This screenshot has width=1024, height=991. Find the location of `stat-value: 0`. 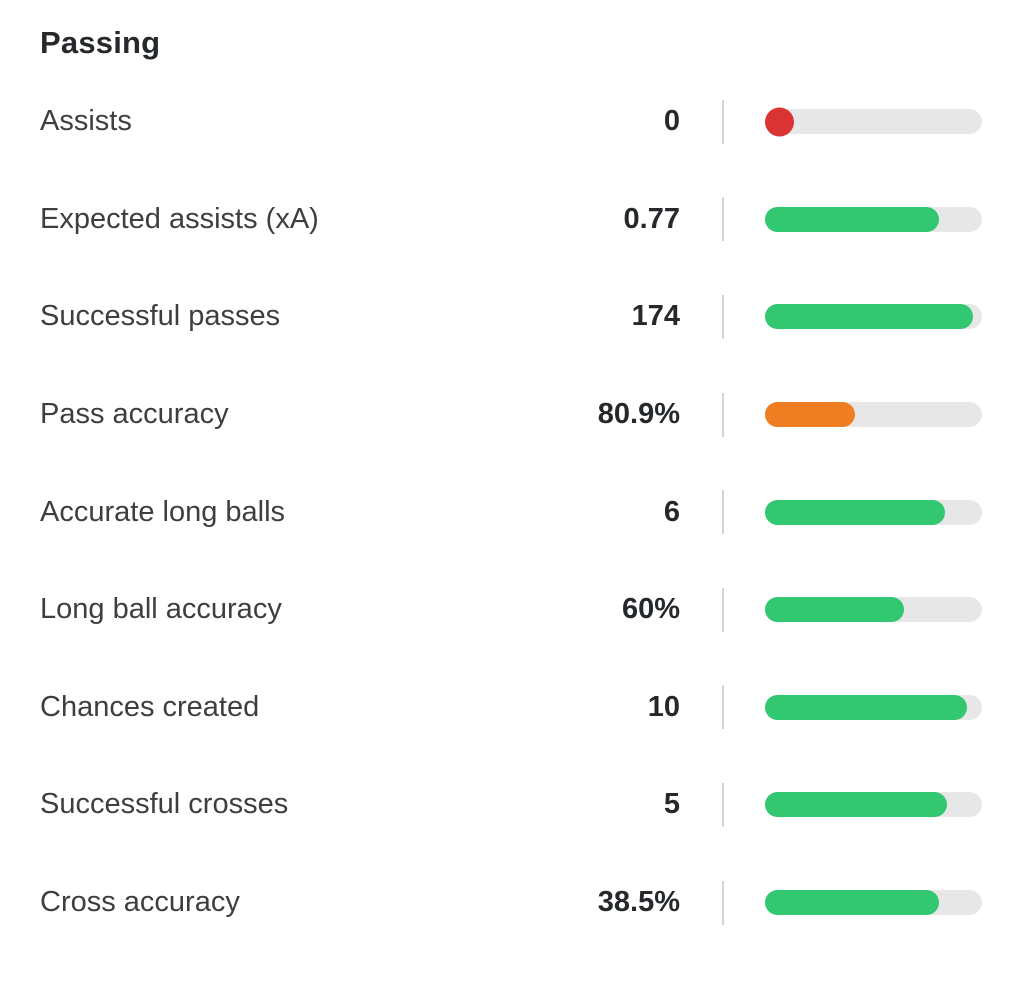

stat-value: 0 is located at coordinates (671, 121).